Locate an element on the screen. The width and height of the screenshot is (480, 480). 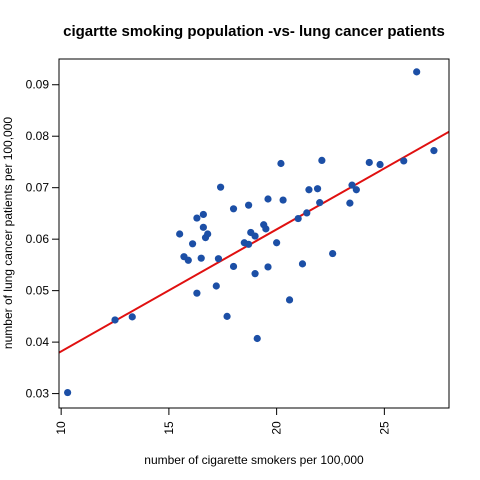
x-tick-label: 15 is located at coordinates (169, 428).